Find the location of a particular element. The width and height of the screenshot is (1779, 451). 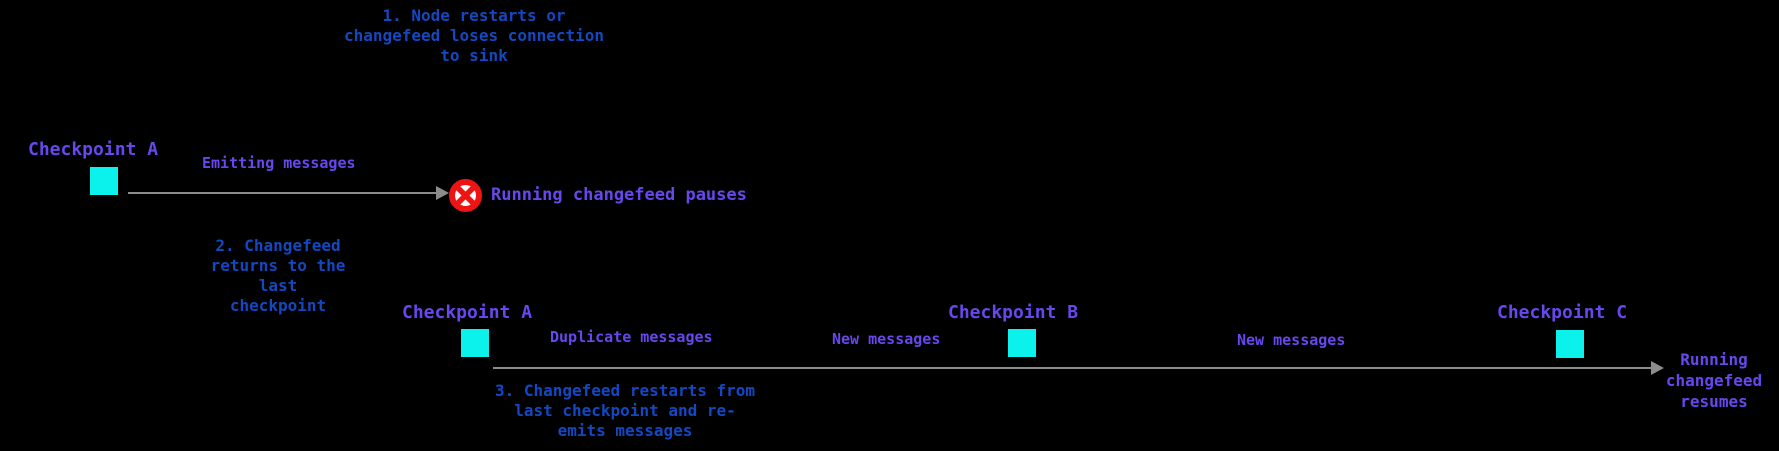

timeline2-arrowhead-icon is located at coordinates (1657, 368).